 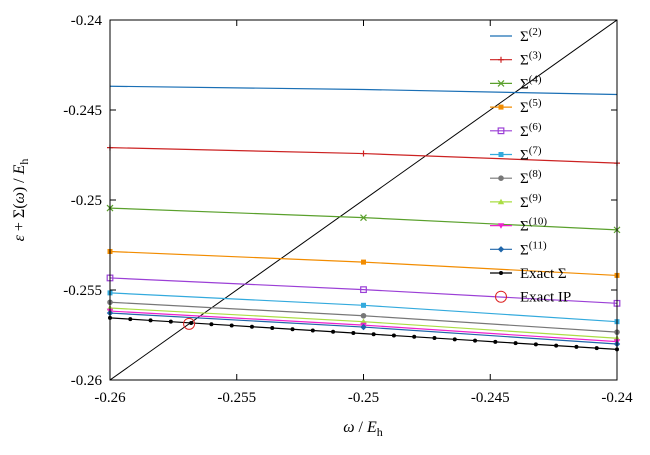 I want to click on y-tick-label-0: -0.26, so click(x=87, y=381).